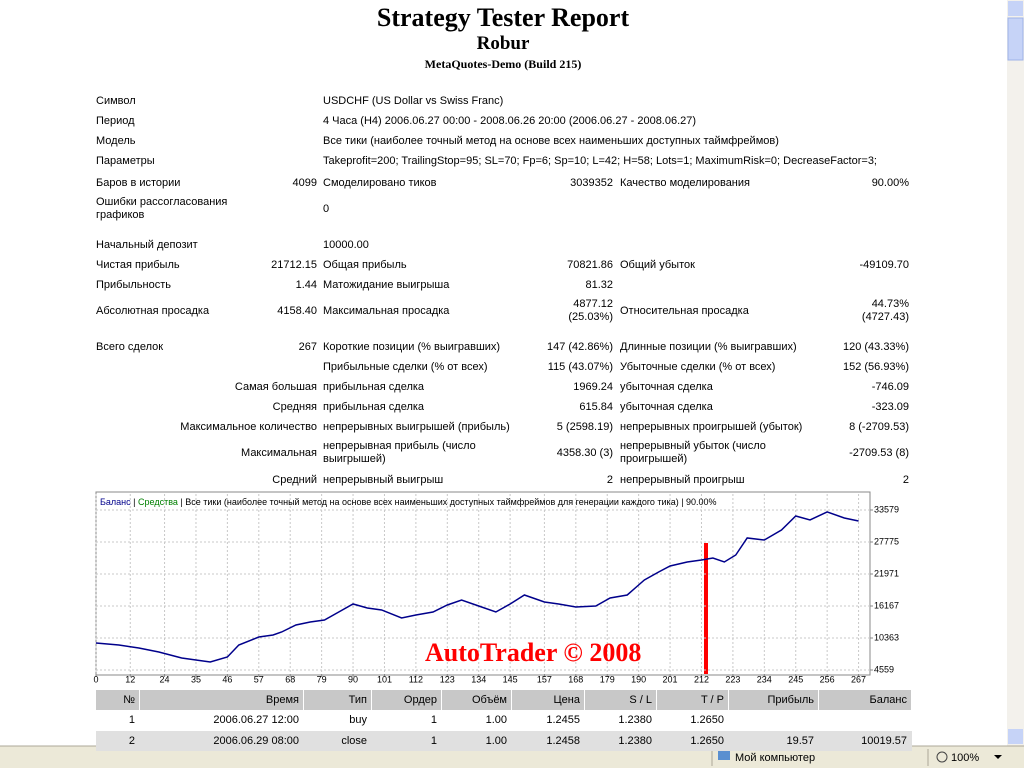 This screenshot has width=1024, height=768. Describe the element at coordinates (116, 140) in the screenshot. I see `stat-label: Модель` at that location.